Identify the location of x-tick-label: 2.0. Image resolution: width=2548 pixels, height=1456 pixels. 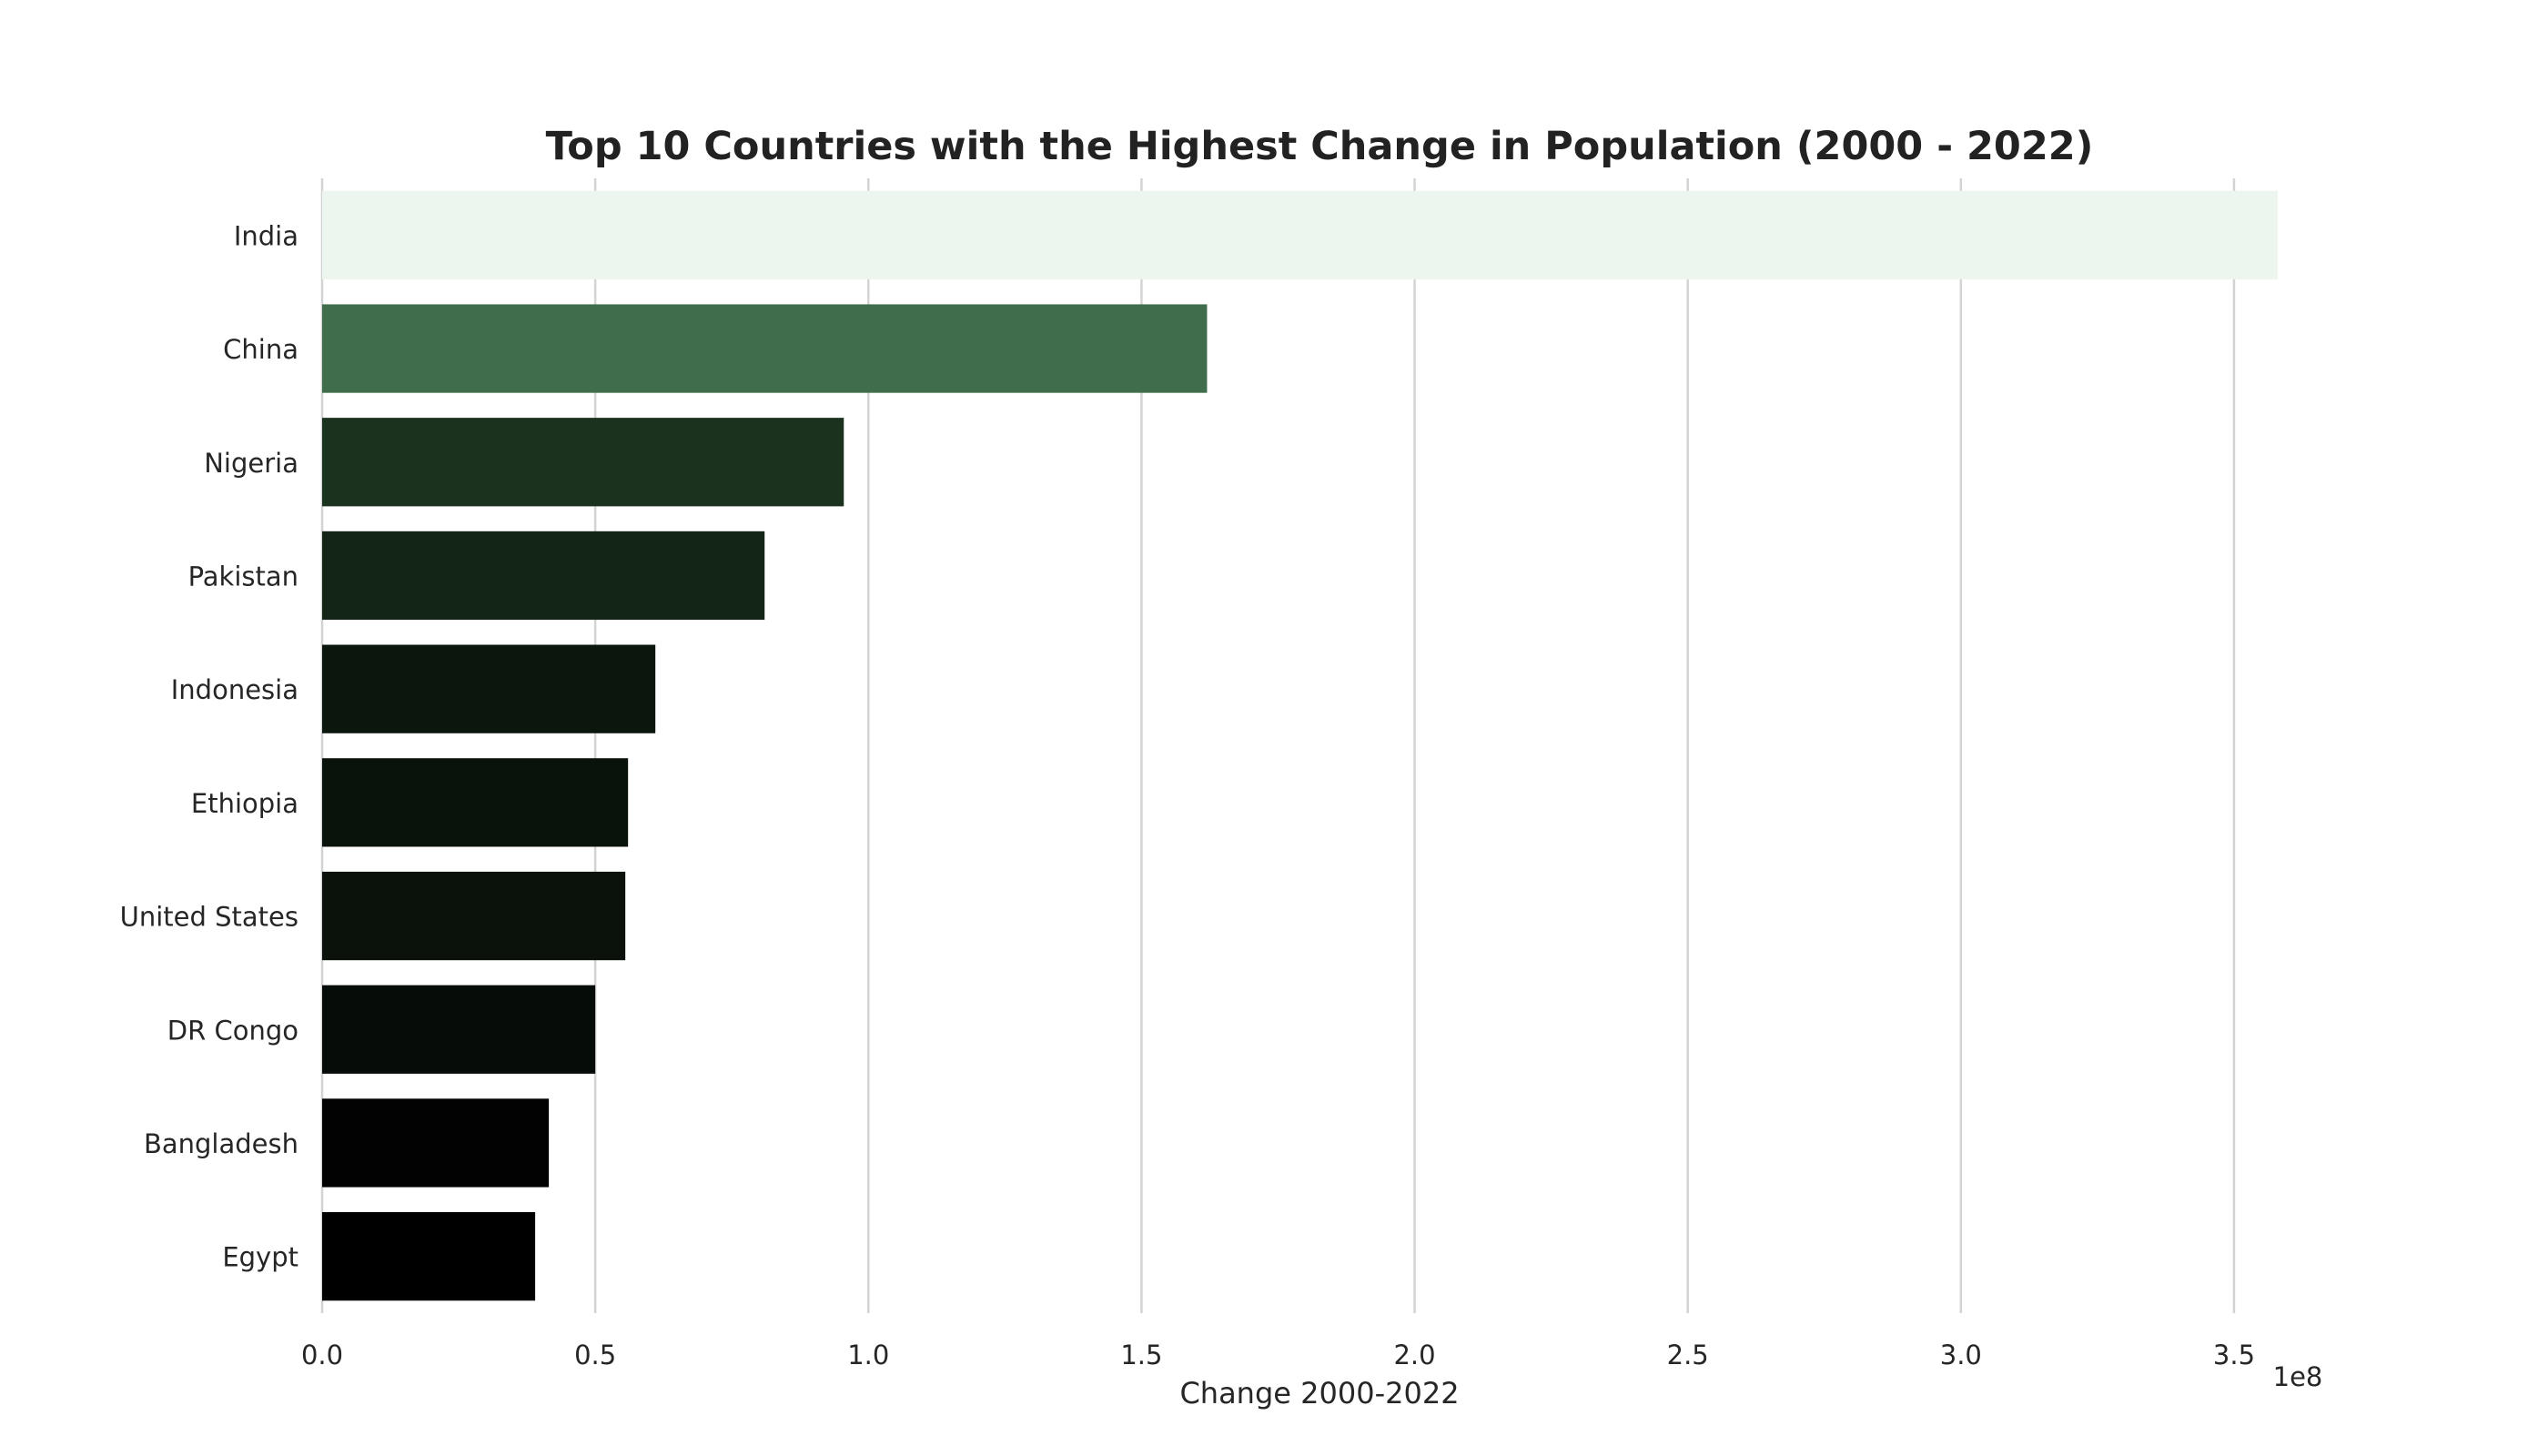
(1414, 1355).